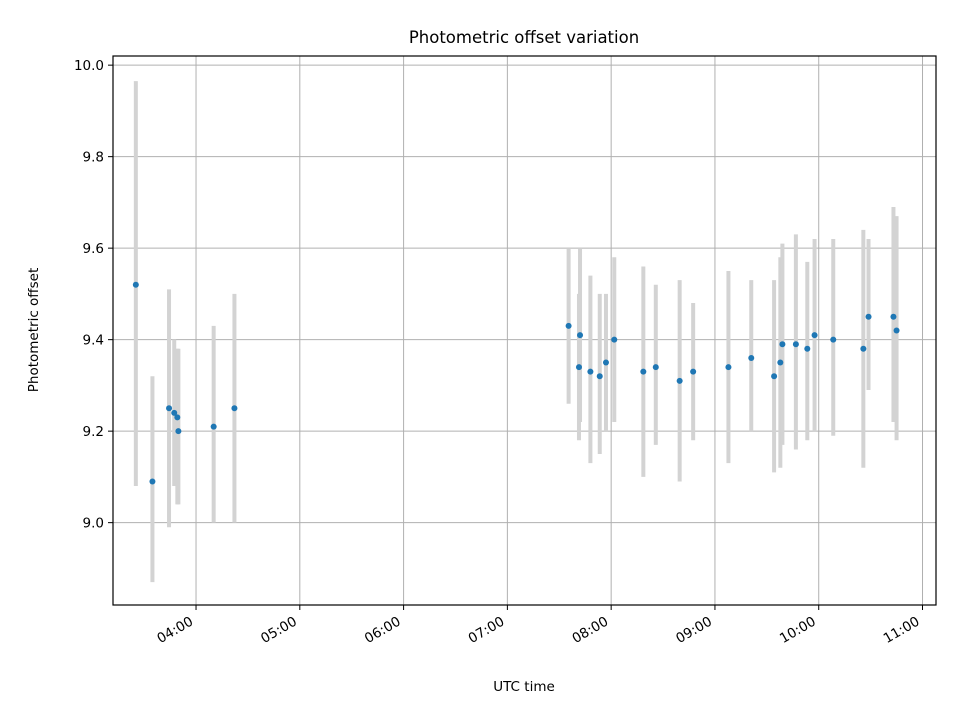  What do you see at coordinates (93, 295) in the screenshot?
I see `y-axis-ticks: 9.0 9.2 9.4 9.6 9.8 10.0` at bounding box center [93, 295].